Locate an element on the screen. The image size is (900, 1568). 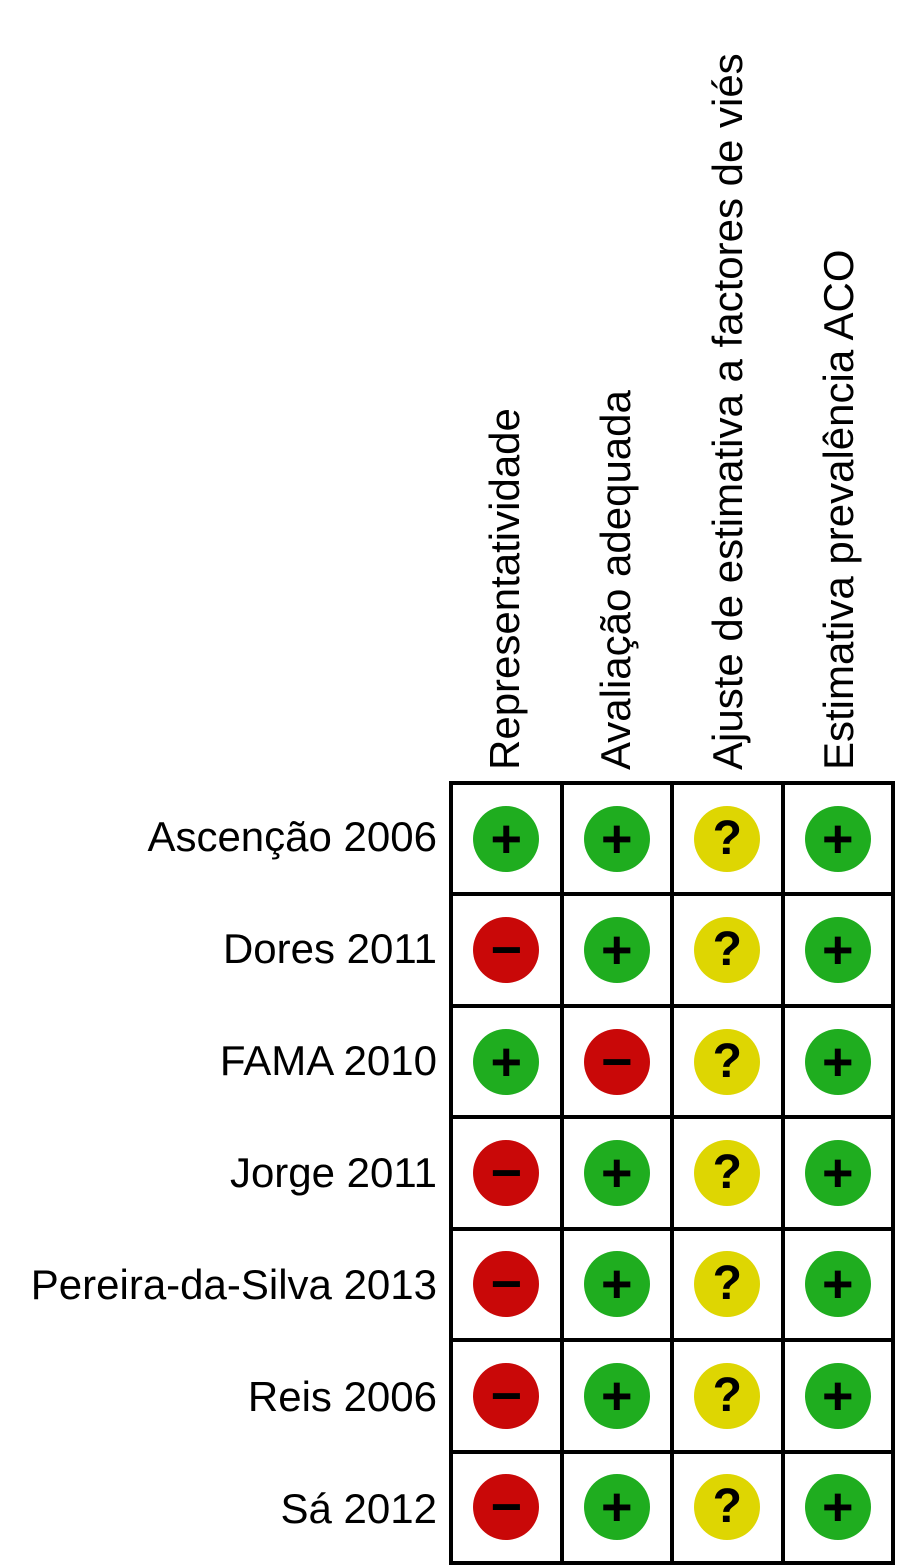
study-label: Dores 2011 is located at coordinates (329, 948).